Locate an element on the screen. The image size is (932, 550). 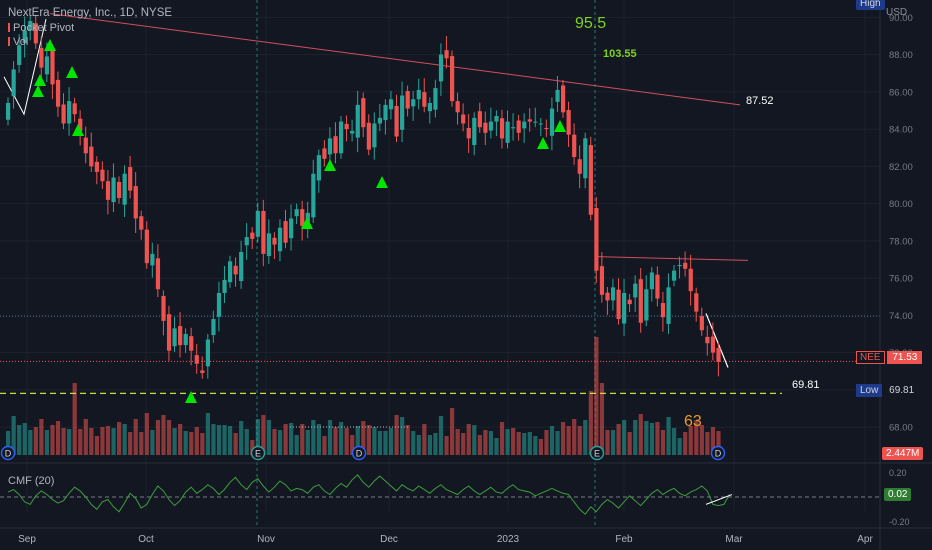
x-tick-label: Feb is located at coordinates (624, 539).